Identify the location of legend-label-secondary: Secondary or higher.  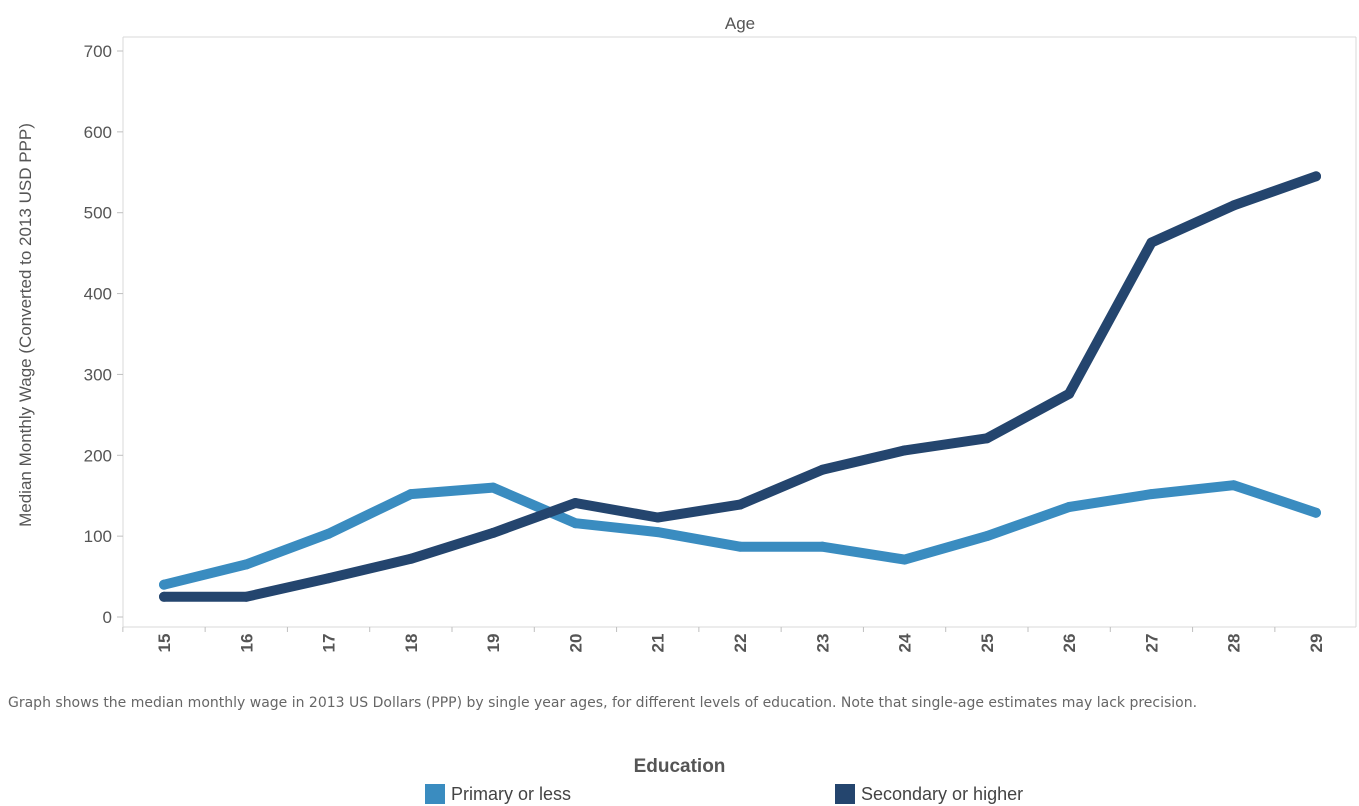
(942, 793).